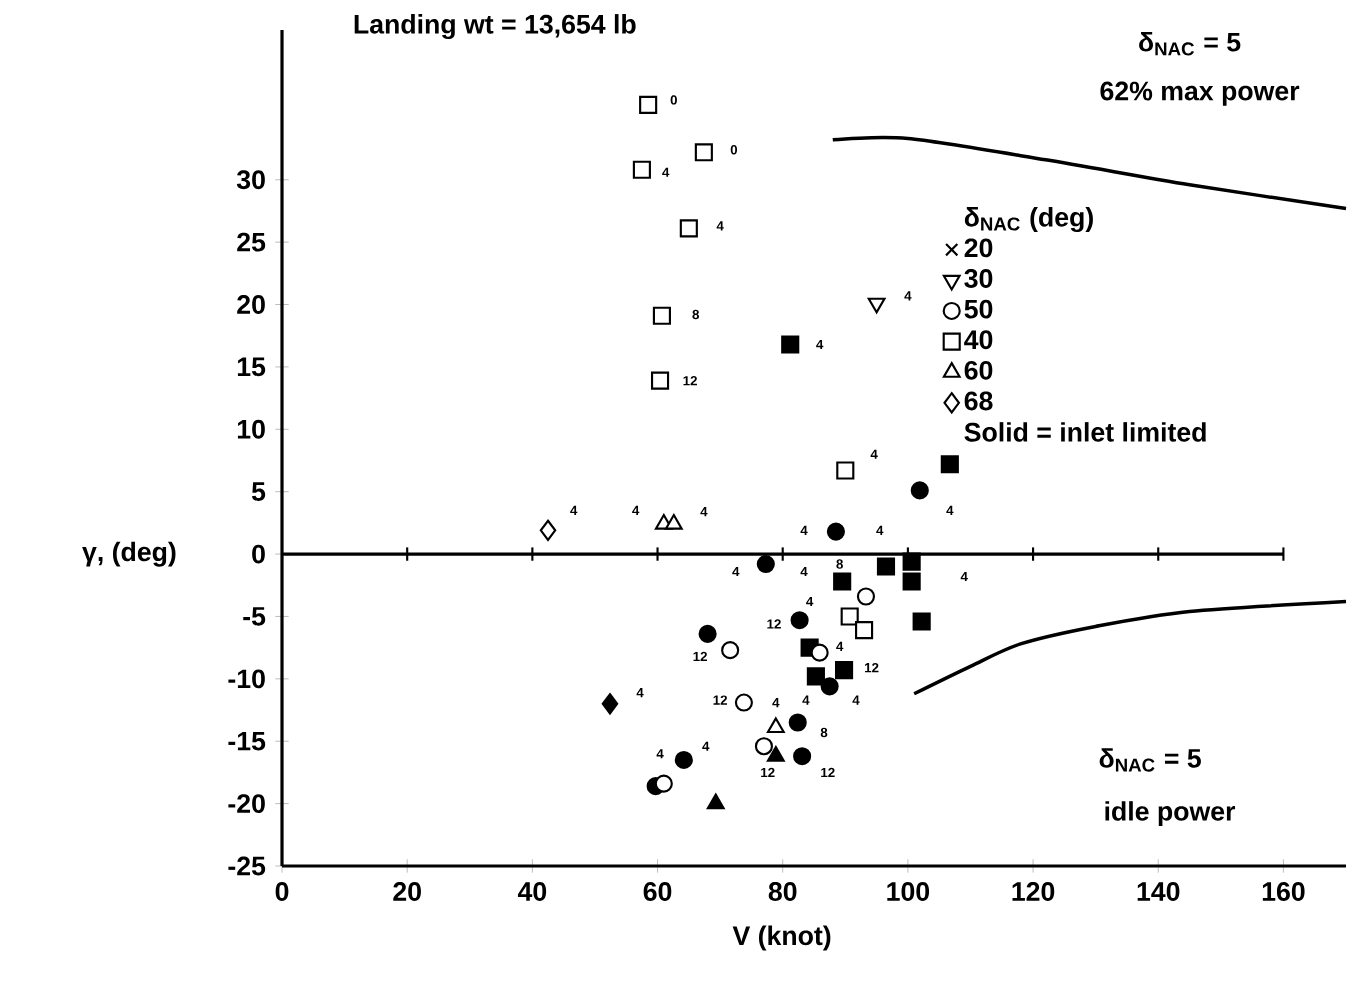 The image size is (1360, 988). I want to click on y-tick-label: 0, so click(258, 554).